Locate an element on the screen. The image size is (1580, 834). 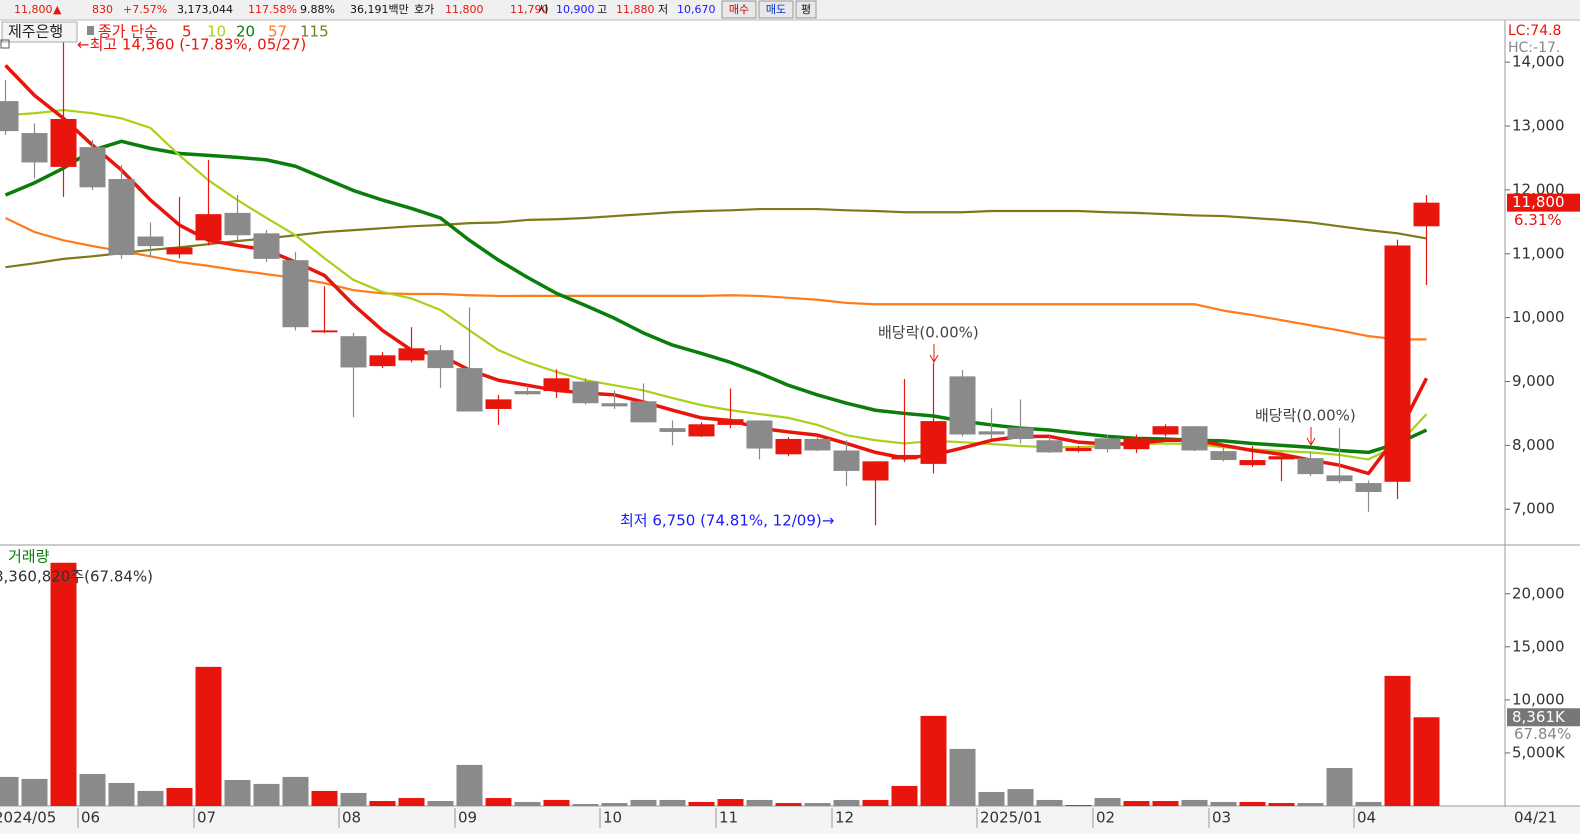
arrow: ▲ is located at coordinates (57, 9).